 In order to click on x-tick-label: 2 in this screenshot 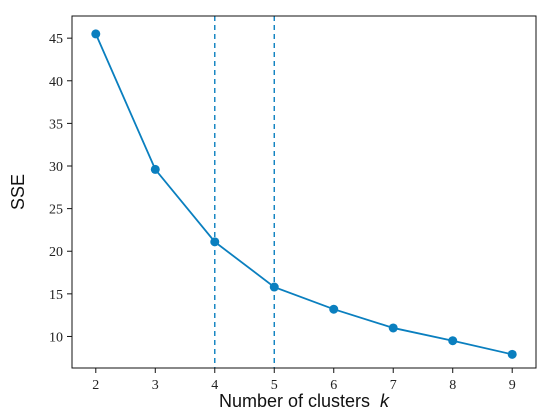, I will do `click(95, 385)`.